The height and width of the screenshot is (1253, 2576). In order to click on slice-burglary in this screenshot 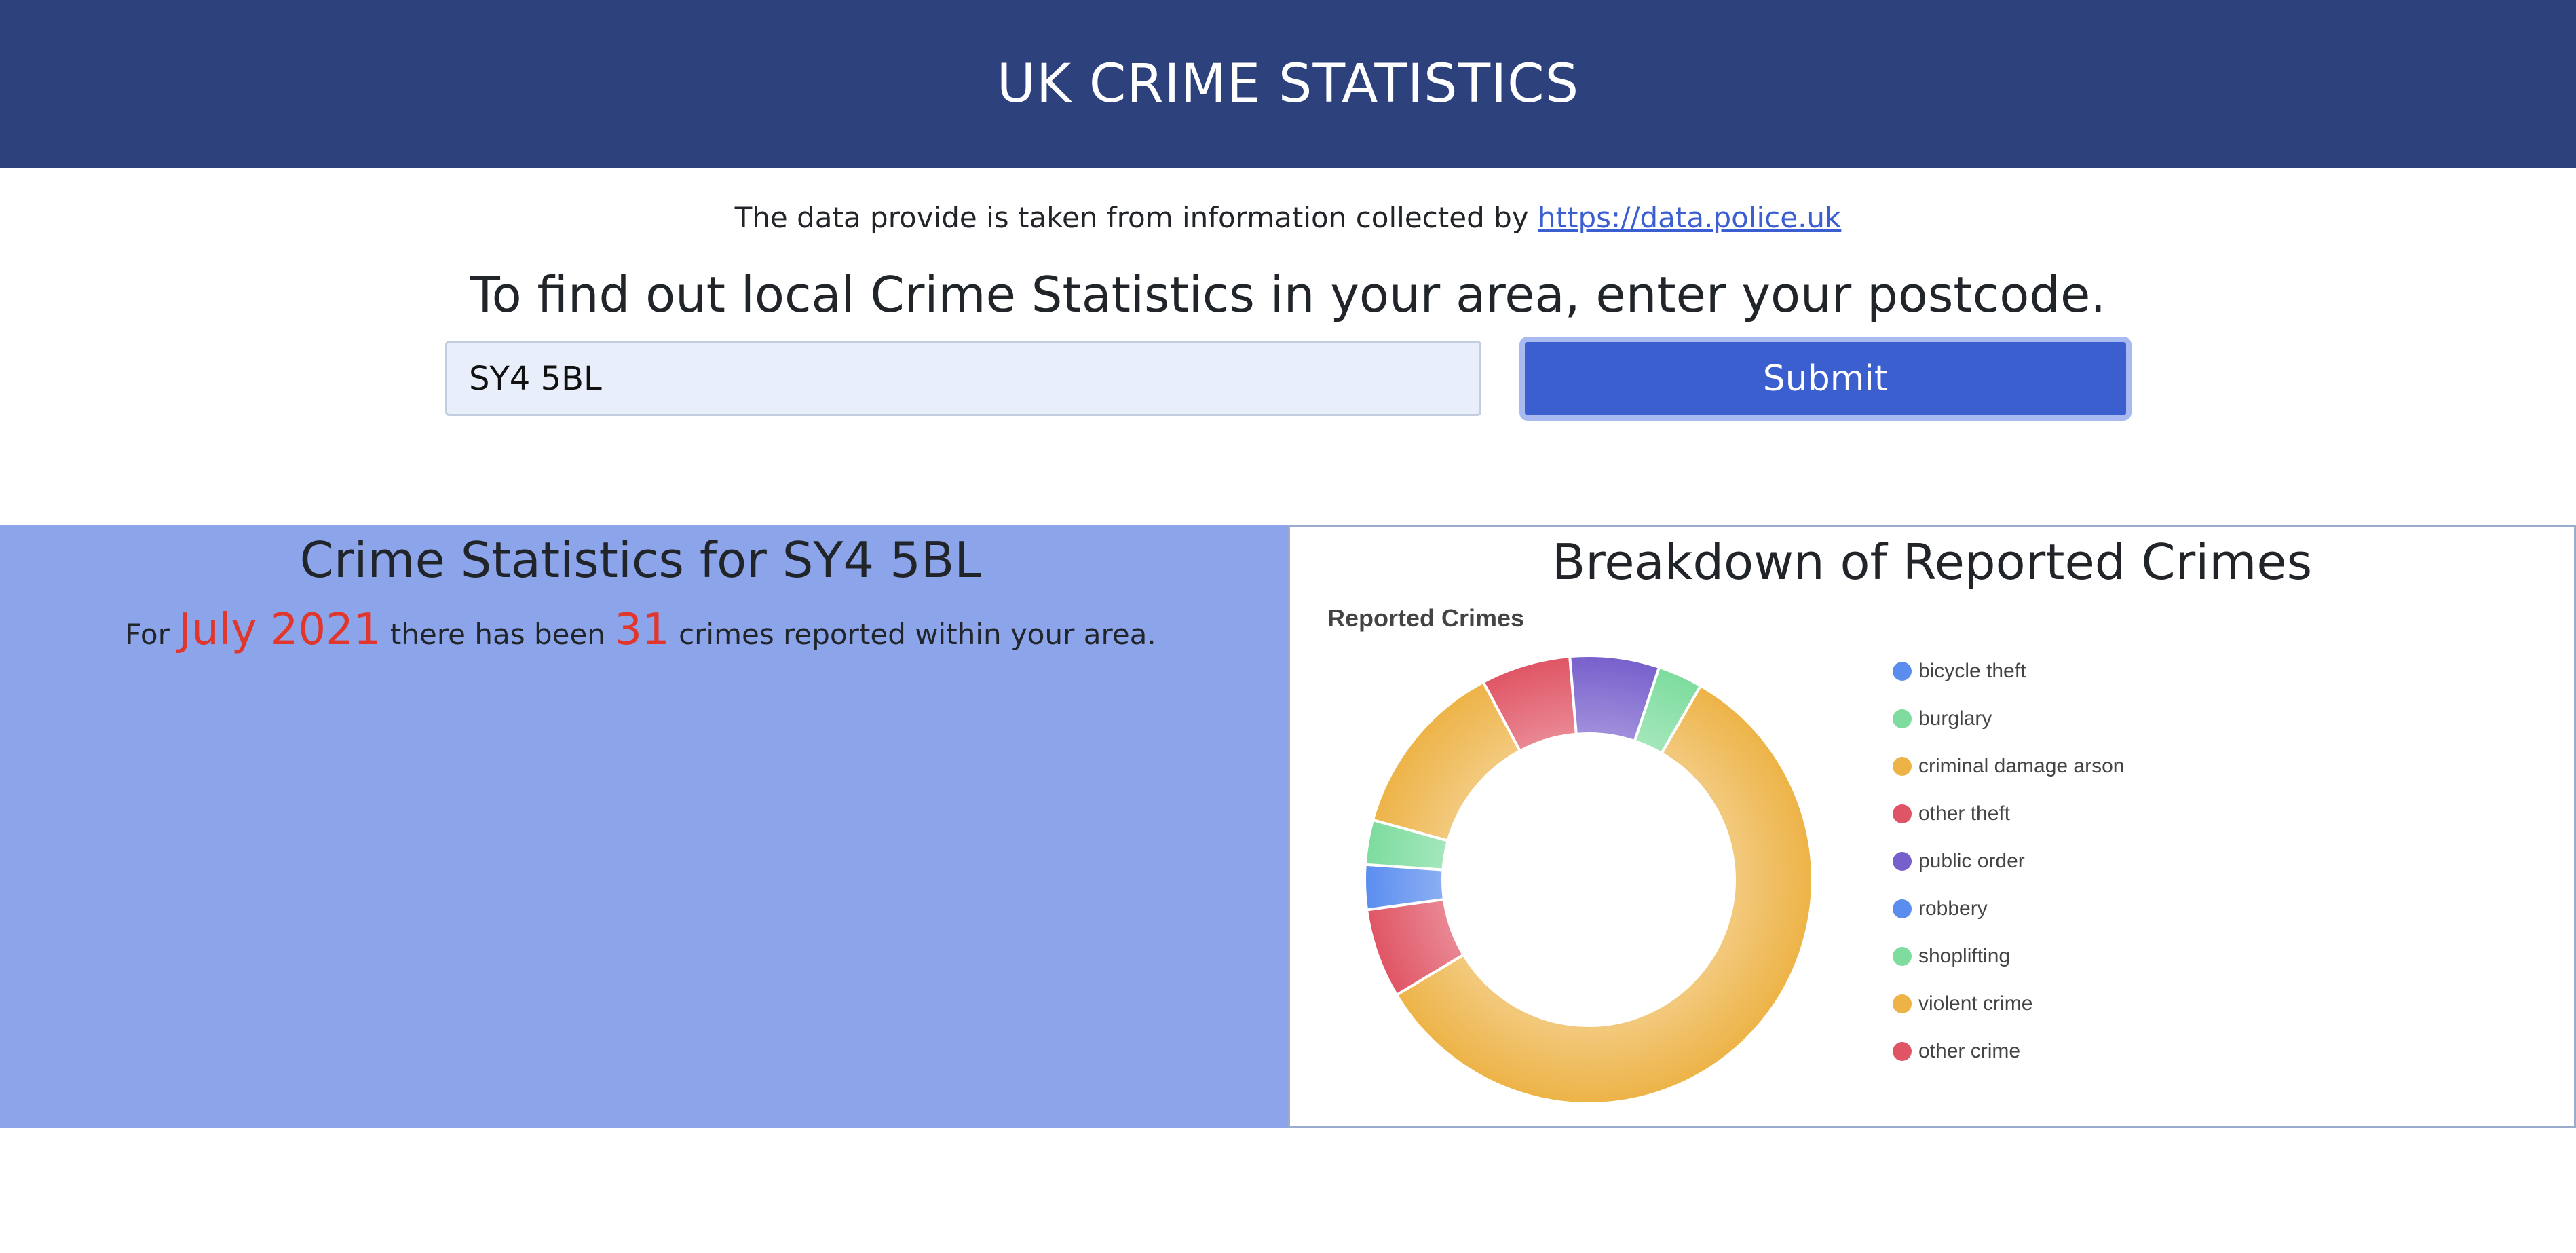, I will do `click(1668, 710)`.